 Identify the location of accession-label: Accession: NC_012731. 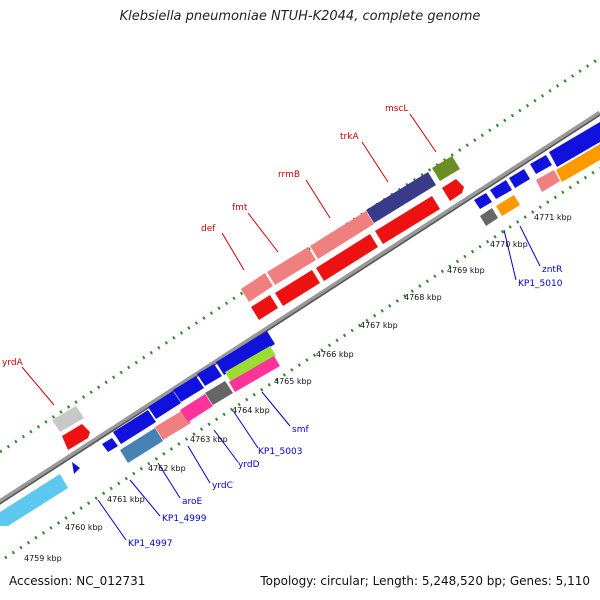
(77, 581).